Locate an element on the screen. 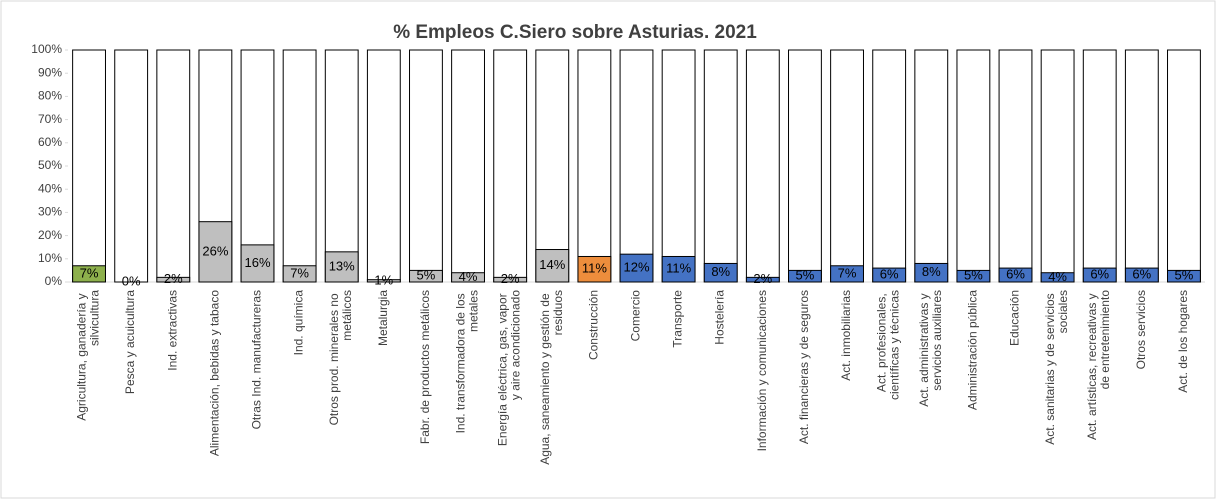  x-tick-label: Construcción is located at coordinates (594, 325).